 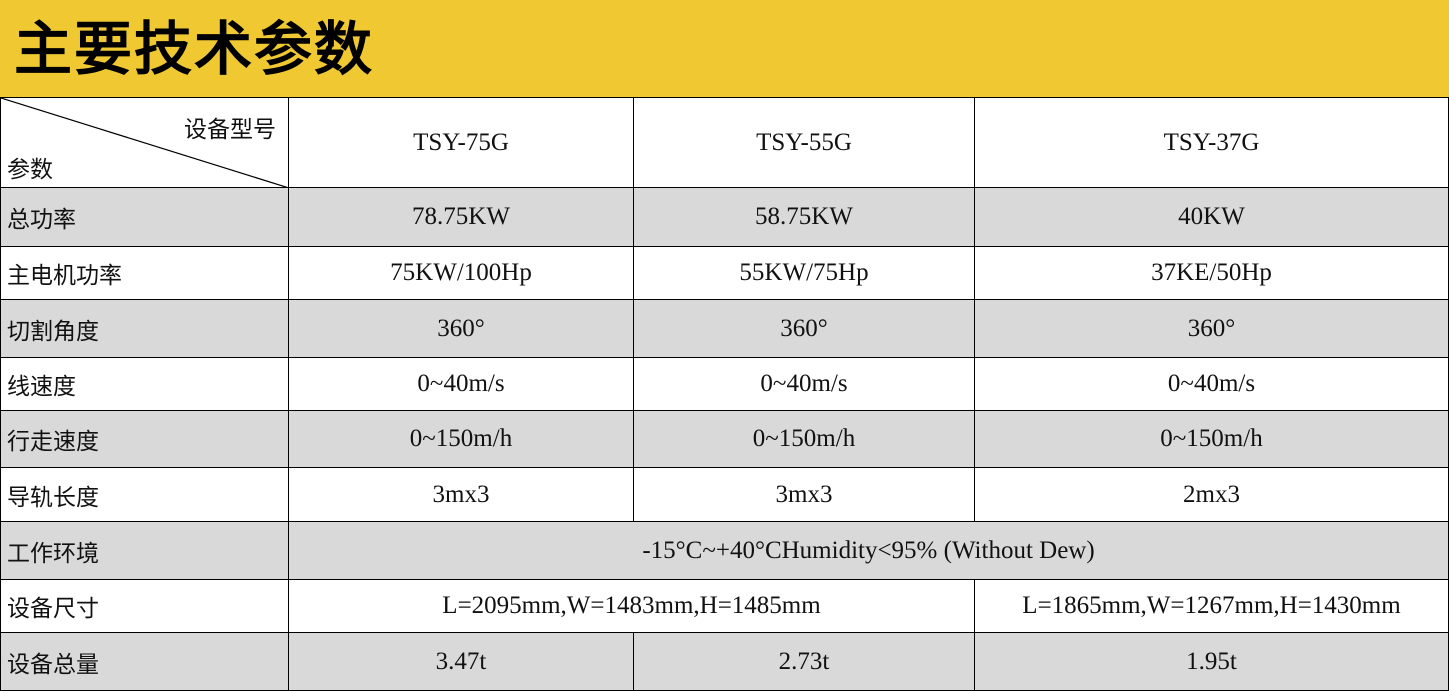 What do you see at coordinates (804, 142) in the screenshot?
I see `model-header: TSY-55G` at bounding box center [804, 142].